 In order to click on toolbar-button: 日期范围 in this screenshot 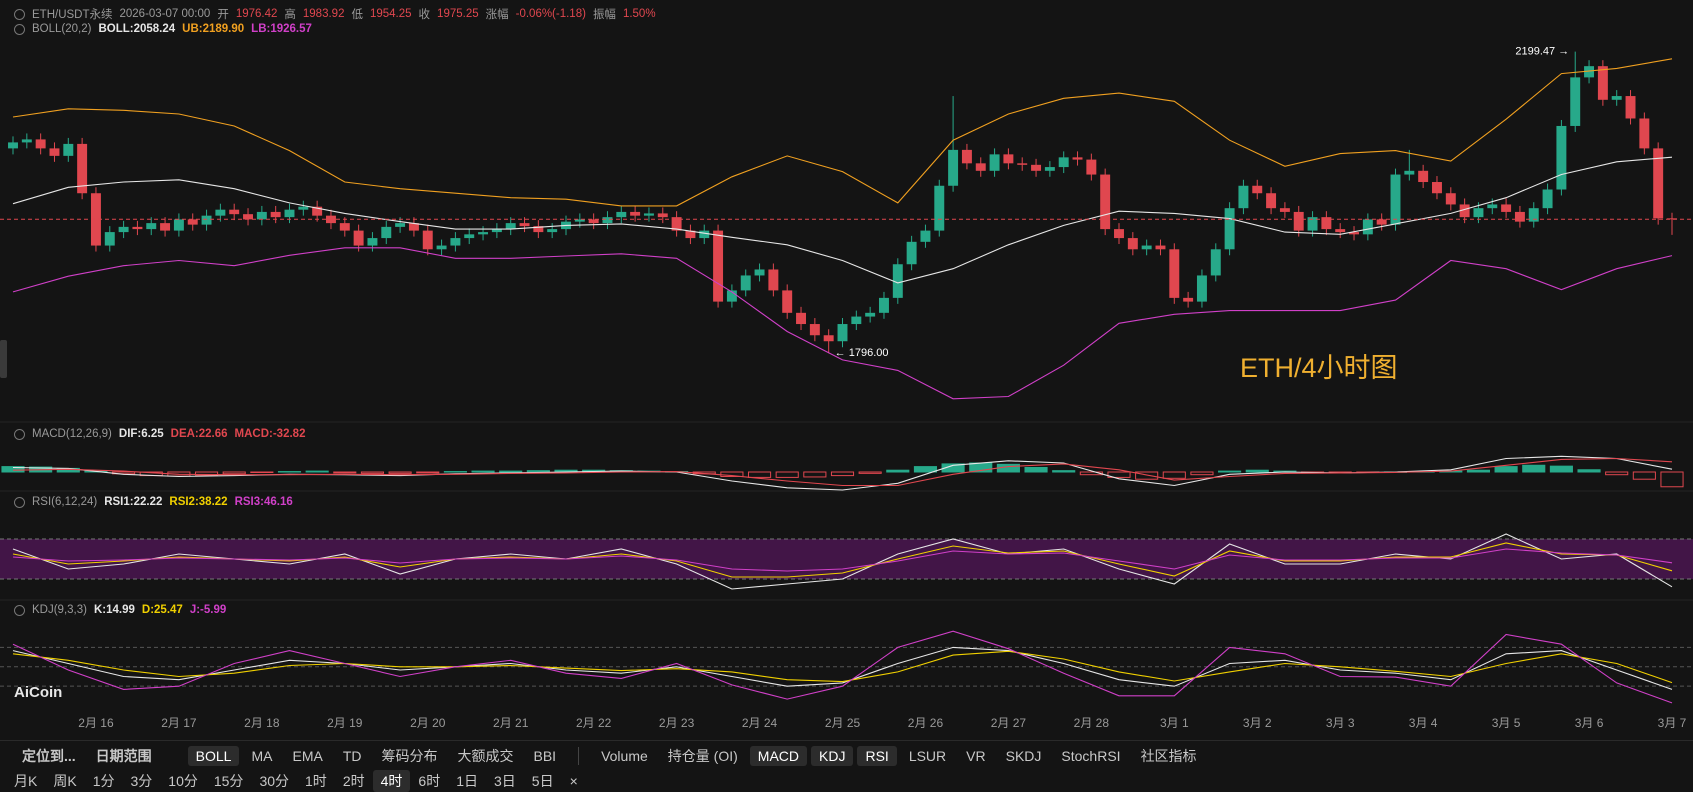, I will do `click(123, 756)`.